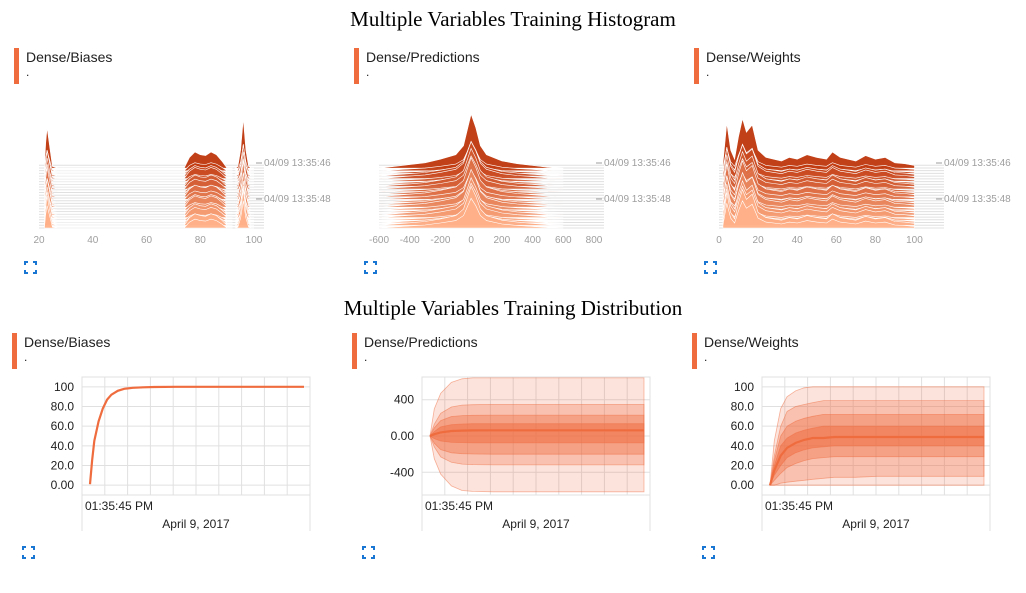 This screenshot has width=1026, height=593. I want to click on x-tick-label: 800, so click(594, 240).